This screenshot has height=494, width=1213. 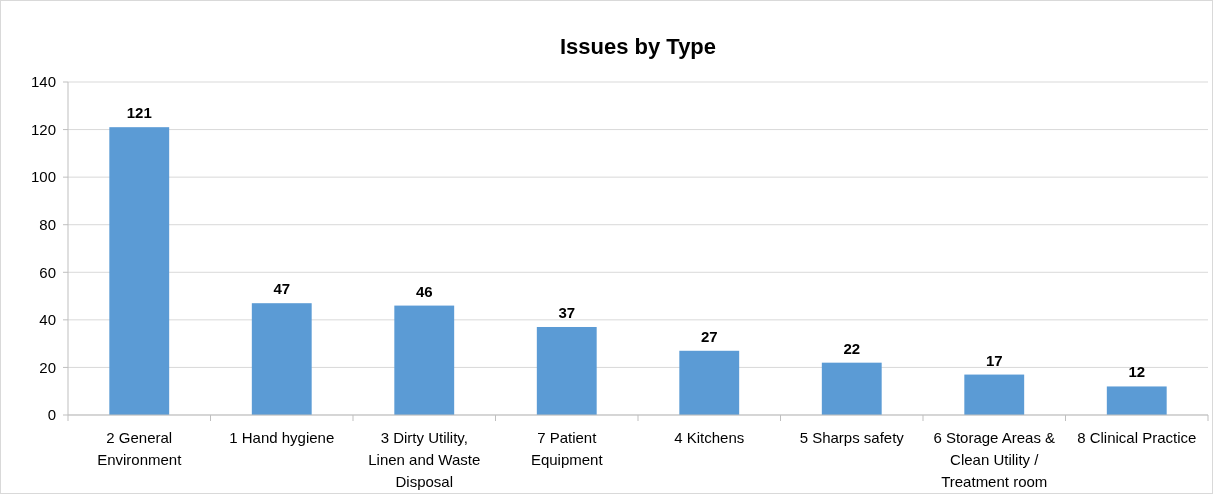 What do you see at coordinates (994, 459) in the screenshot?
I see `x-tick-label: 6 Storage Areas & Clean Utility / Treatment room` at bounding box center [994, 459].